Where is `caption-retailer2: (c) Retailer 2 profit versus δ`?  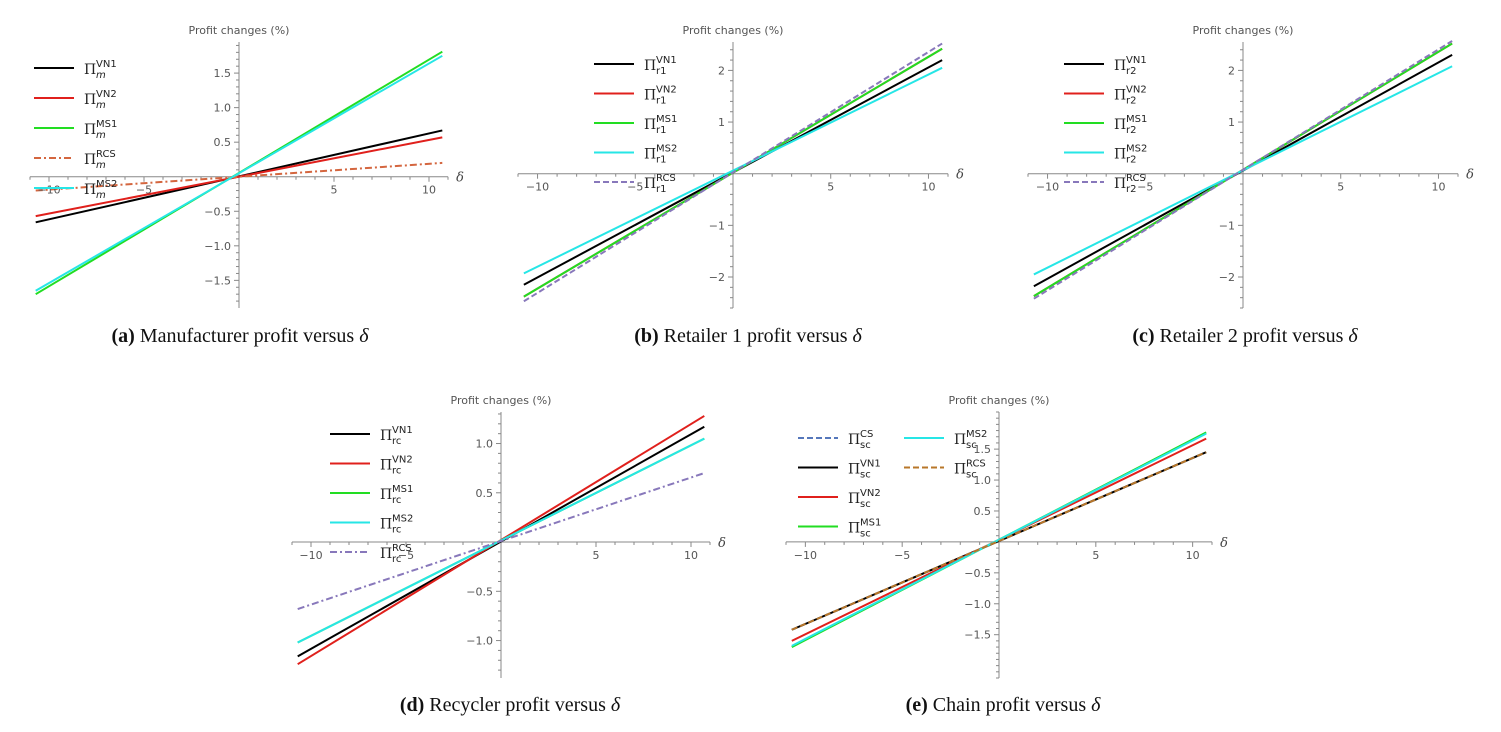 caption-retailer2: (c) Retailer 2 profit versus δ is located at coordinates (1244, 336).